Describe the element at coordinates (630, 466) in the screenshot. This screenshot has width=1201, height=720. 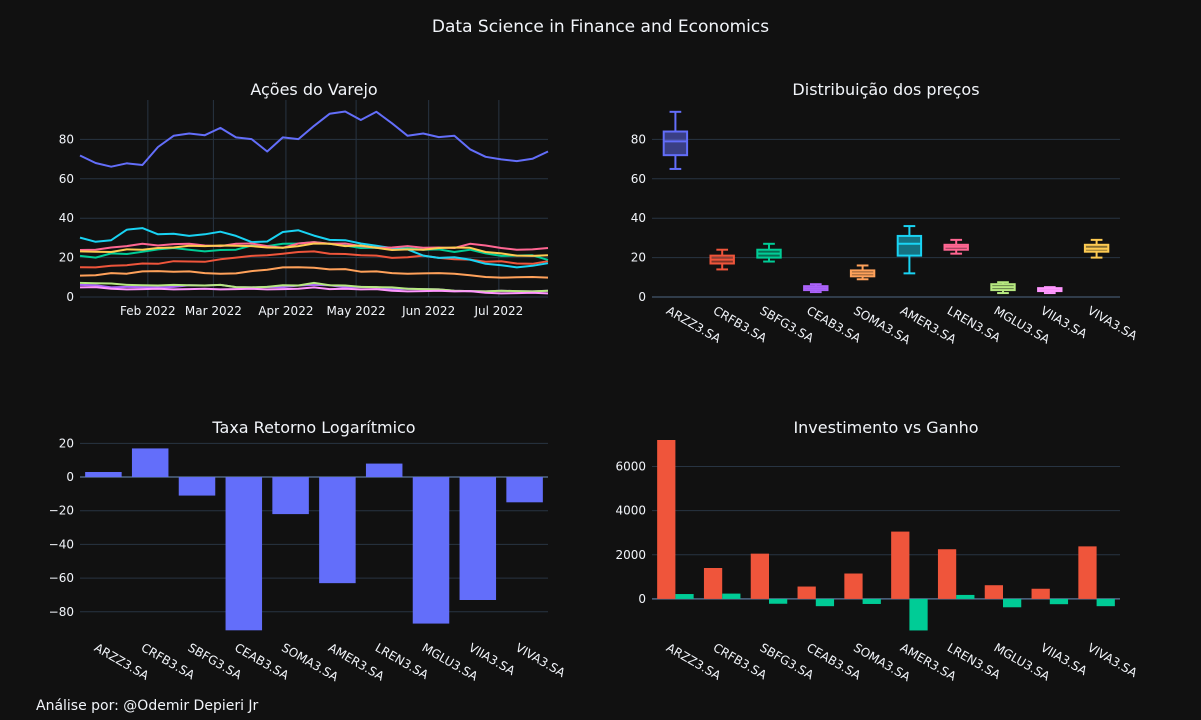
I see `y-tick-label: 6000` at that location.